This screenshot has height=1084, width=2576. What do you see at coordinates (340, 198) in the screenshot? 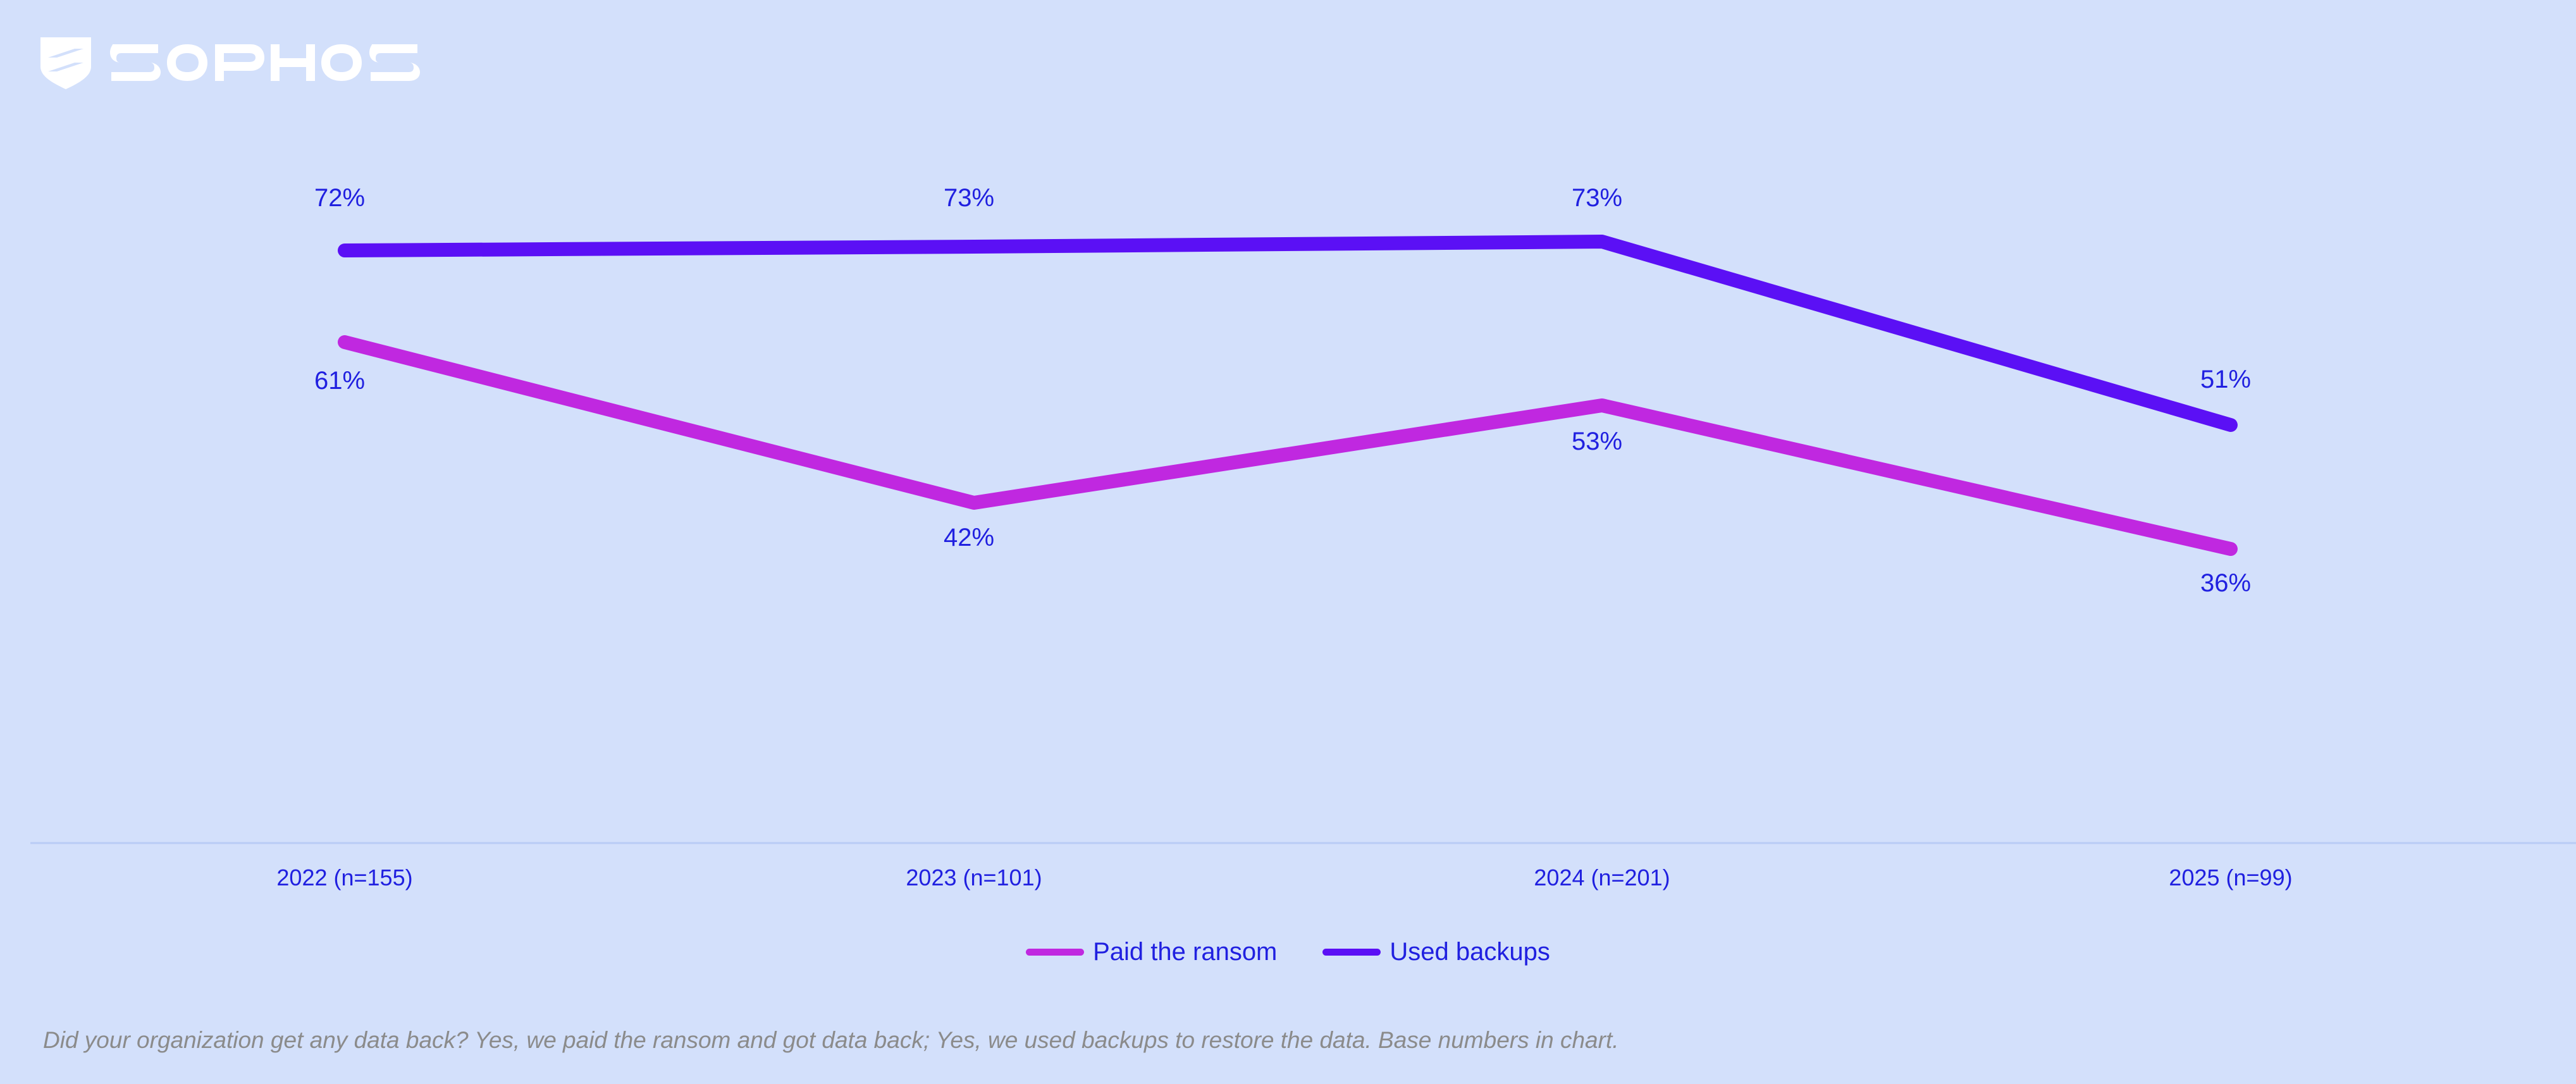
I see `data-label-used-backups-0: 72%` at bounding box center [340, 198].